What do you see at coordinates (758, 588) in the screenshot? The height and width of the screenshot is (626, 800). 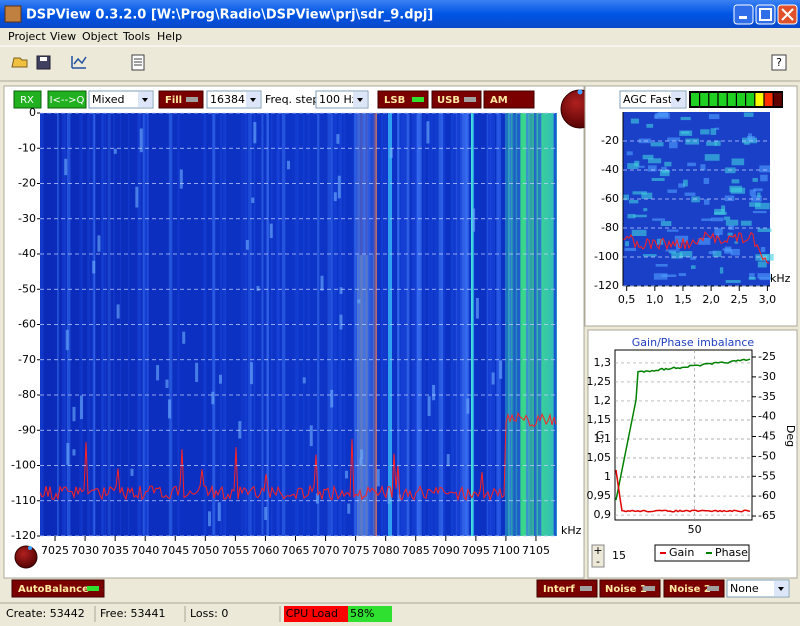 I see `noise-mode-select` at bounding box center [758, 588].